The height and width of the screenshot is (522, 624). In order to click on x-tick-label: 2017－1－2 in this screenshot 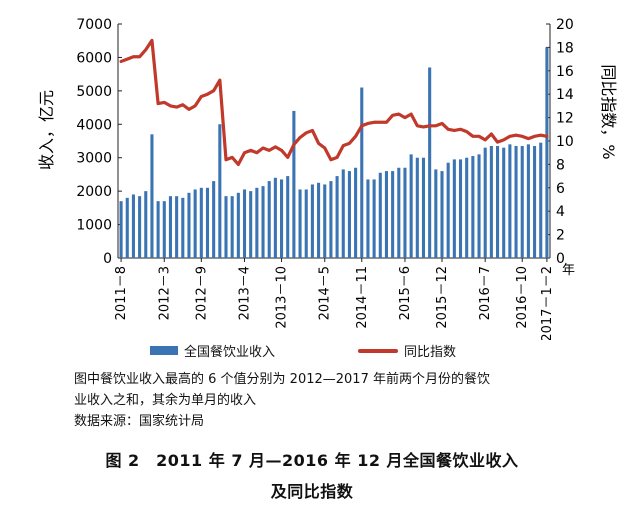, I will do `click(547, 303)`.